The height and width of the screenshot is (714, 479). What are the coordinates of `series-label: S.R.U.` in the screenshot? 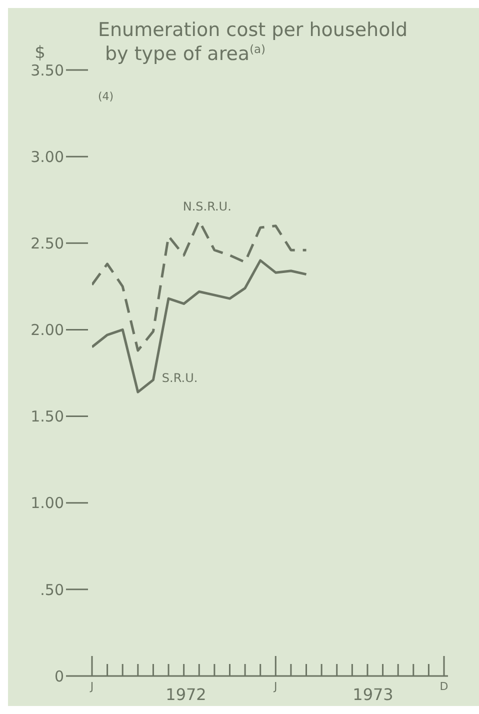 It's located at (180, 378).